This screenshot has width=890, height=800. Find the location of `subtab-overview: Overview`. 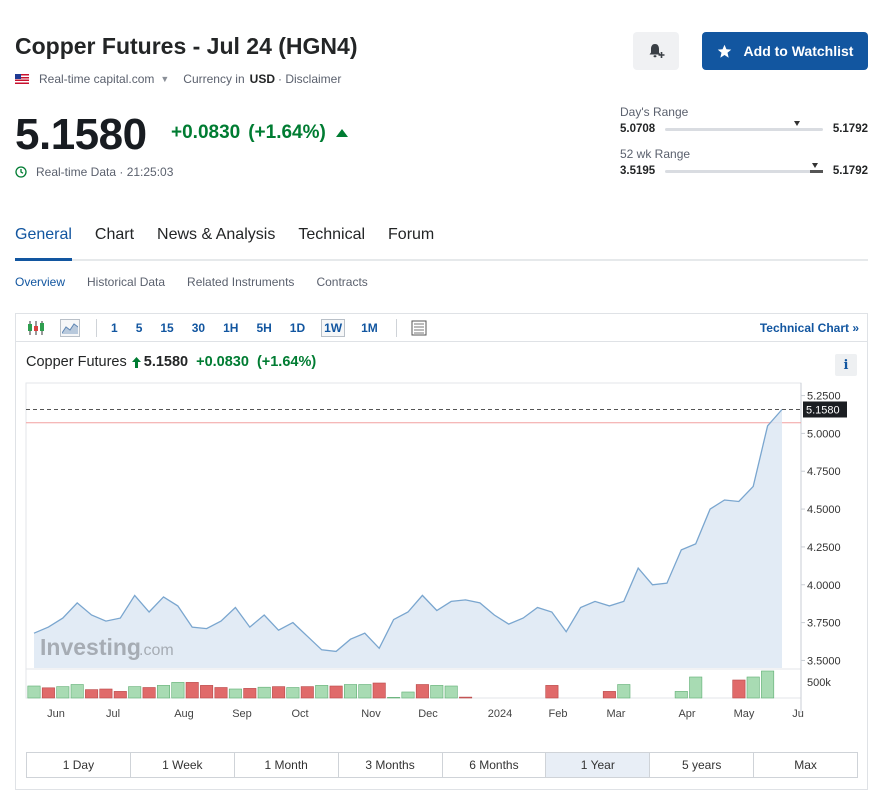

subtab-overview: Overview is located at coordinates (40, 282).